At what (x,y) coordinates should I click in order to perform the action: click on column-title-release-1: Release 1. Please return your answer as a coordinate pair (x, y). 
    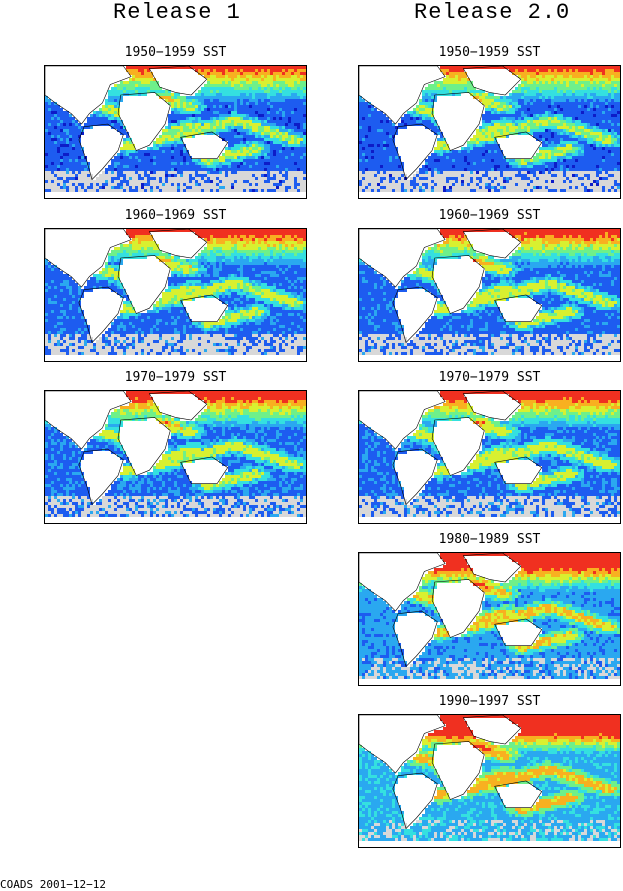
    Looking at the image, I should click on (177, 12).